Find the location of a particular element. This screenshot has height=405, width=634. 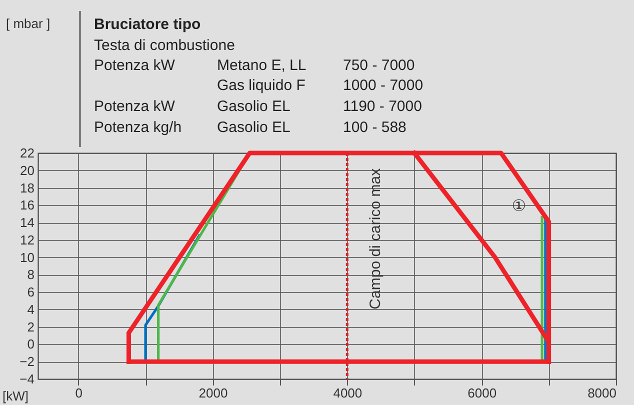

y-tick-label: 6 is located at coordinates (30, 292).